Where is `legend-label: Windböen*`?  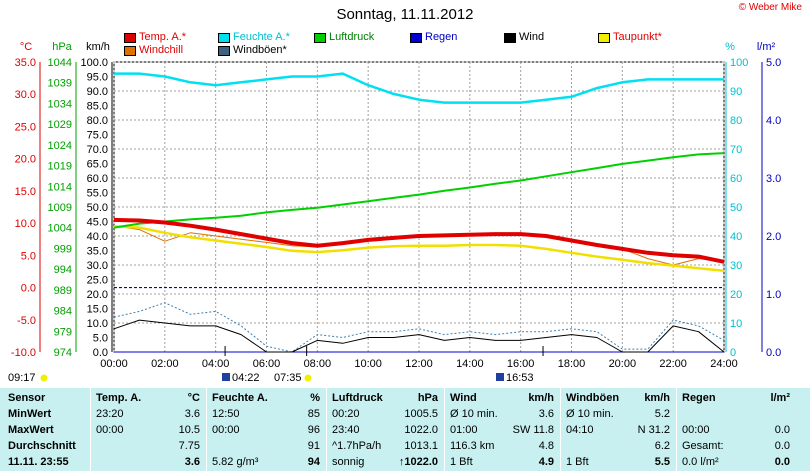 legend-label: Windböen* is located at coordinates (260, 50).